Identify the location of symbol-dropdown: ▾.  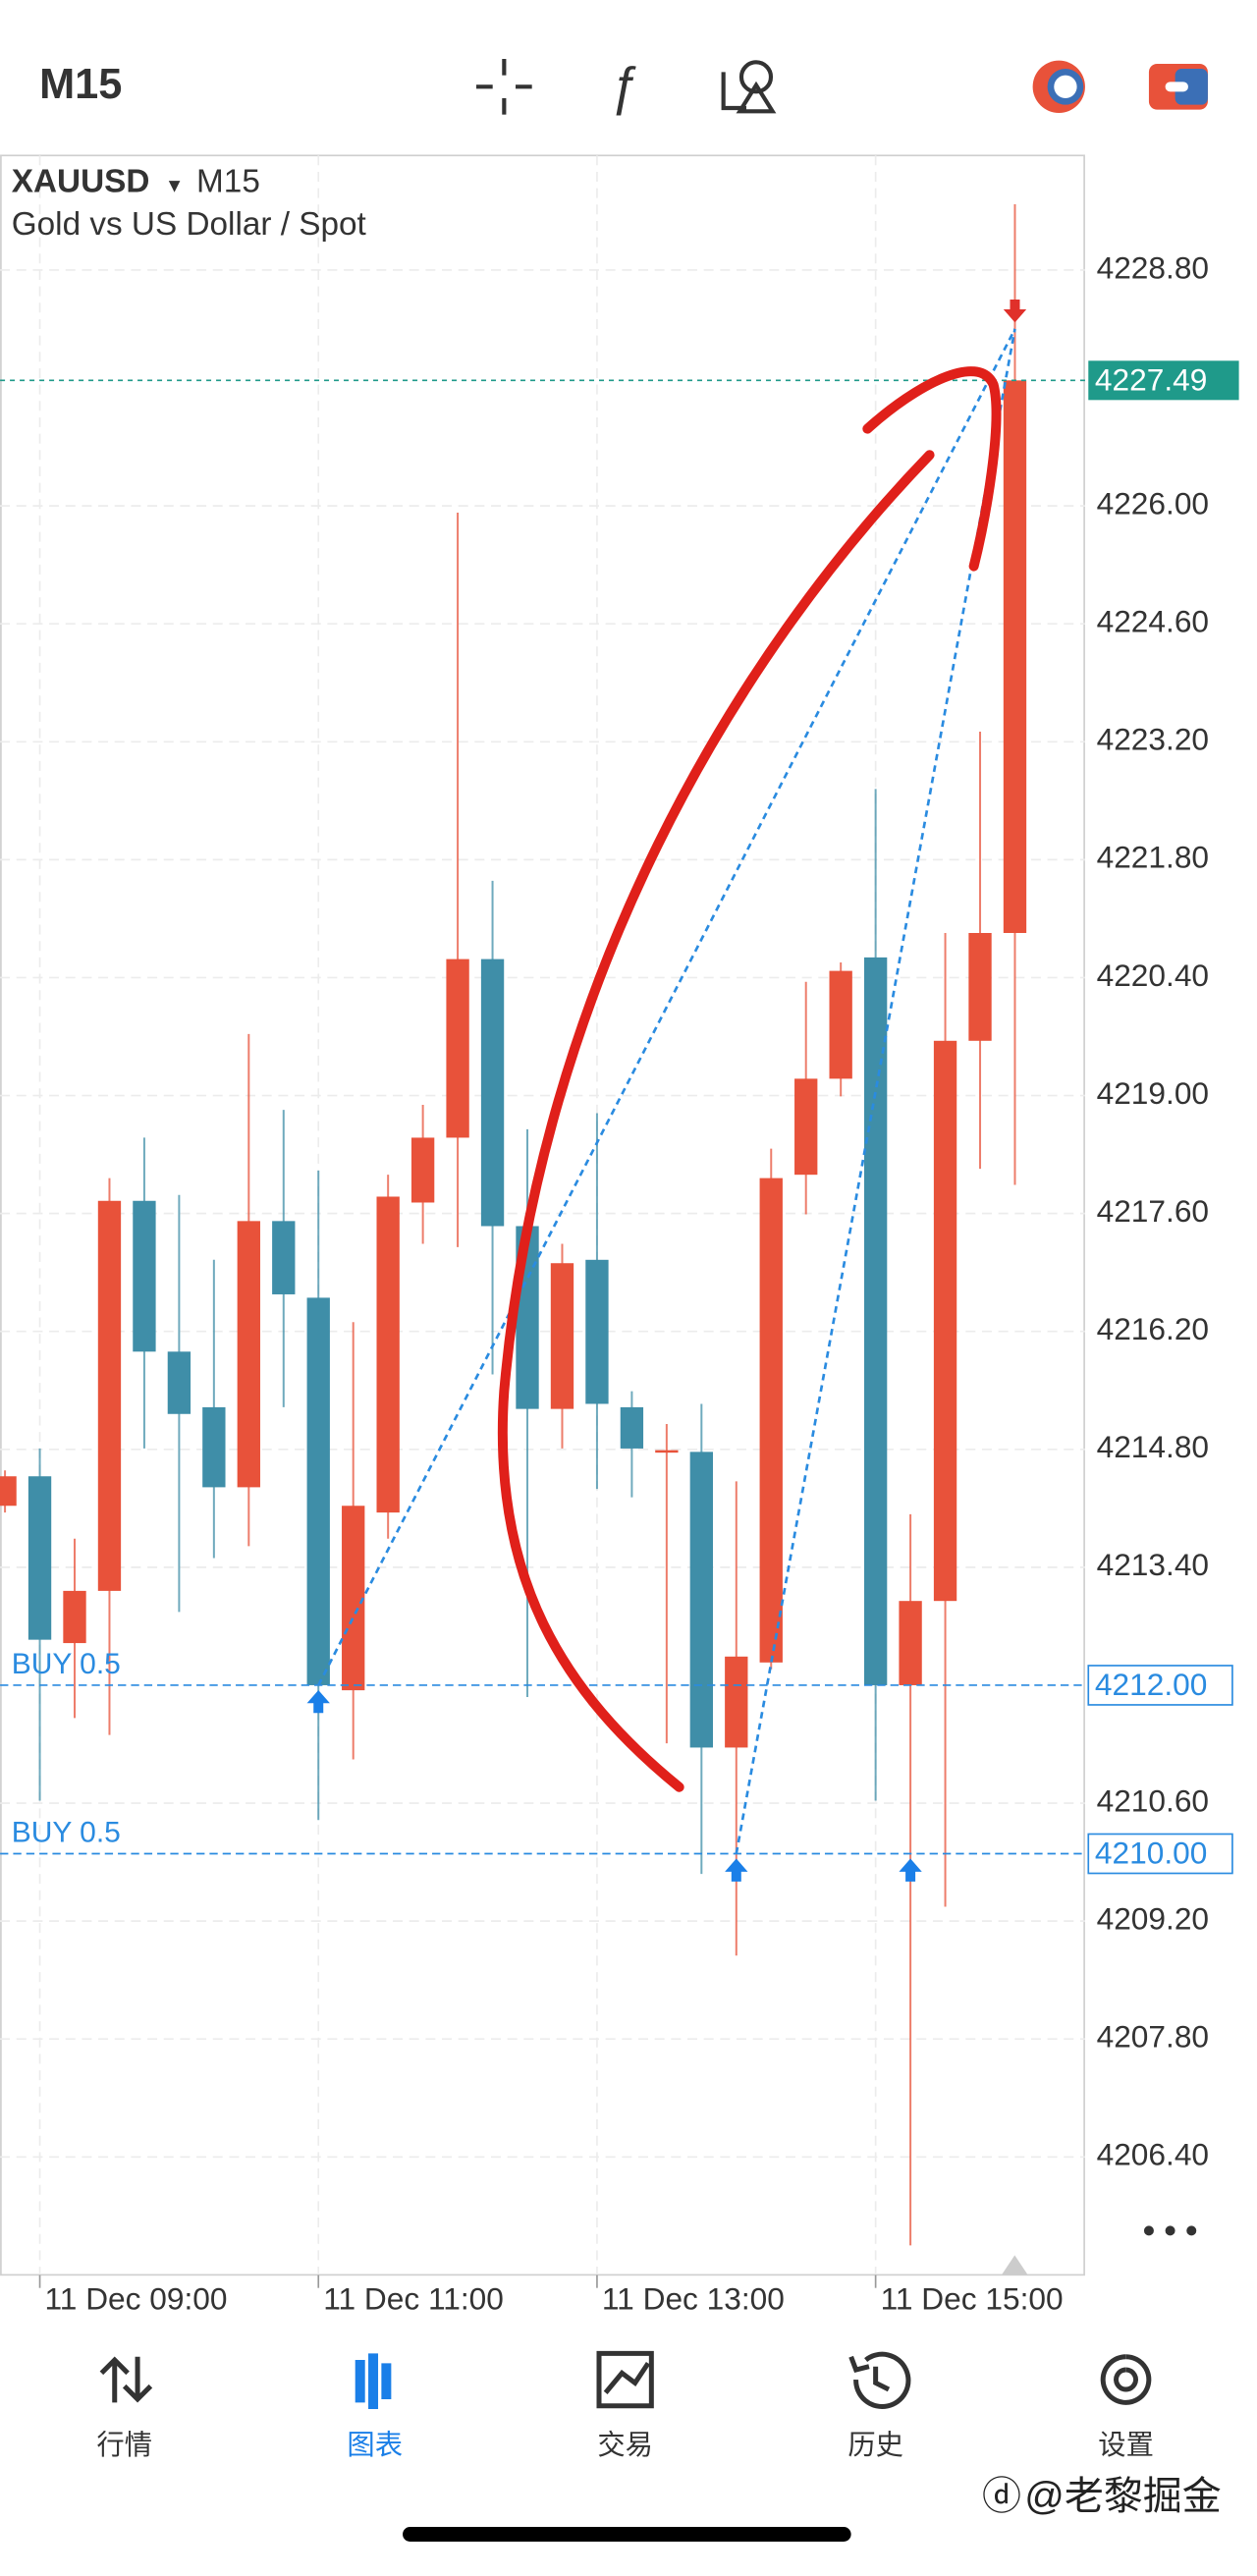
(175, 184).